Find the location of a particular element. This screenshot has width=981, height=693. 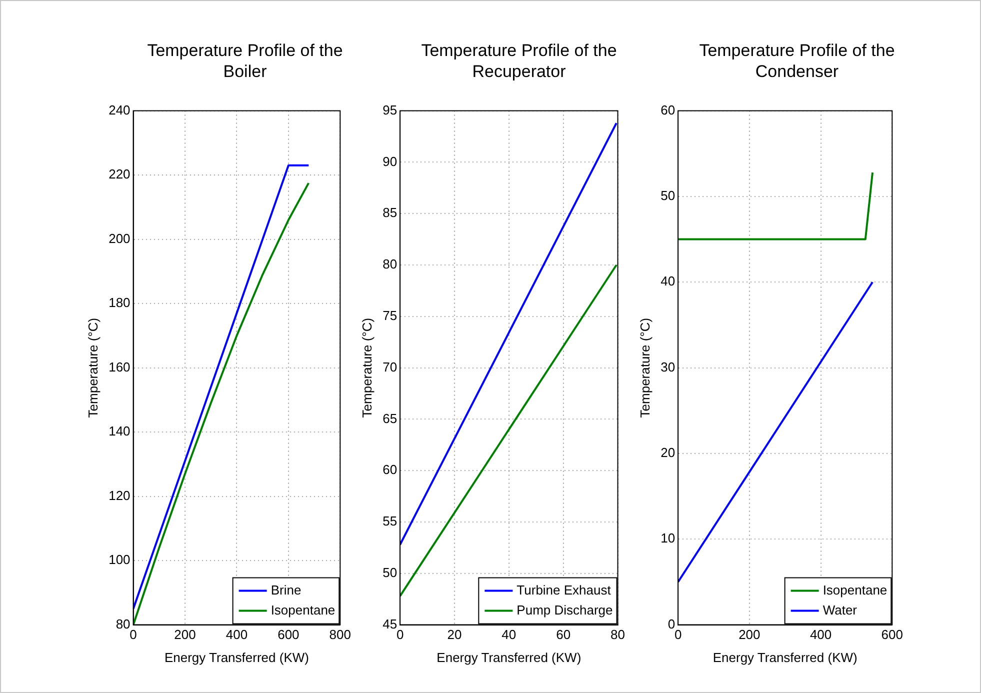

y-tick-label: 100 is located at coordinates (119, 560).